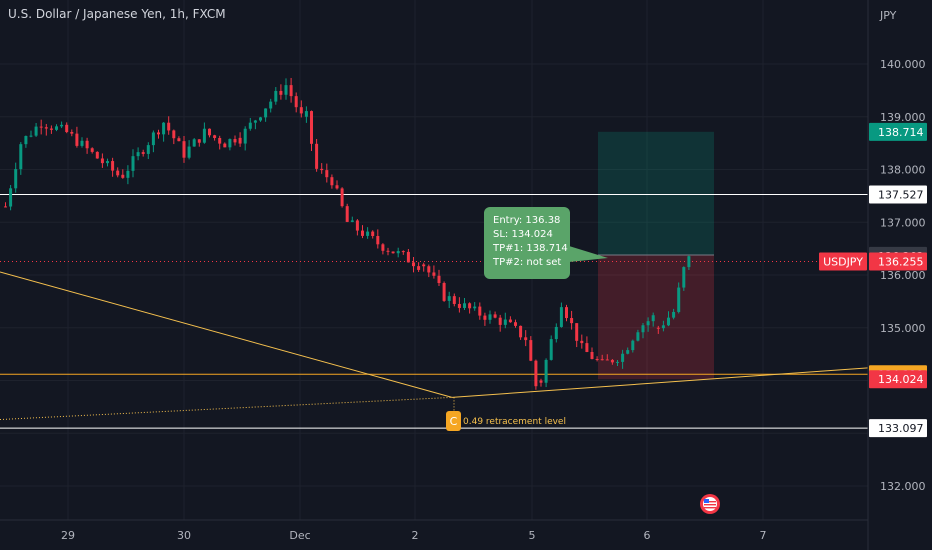  Describe the element at coordinates (903, 275) in the screenshot. I see `y-tick-label: 136.000` at that location.